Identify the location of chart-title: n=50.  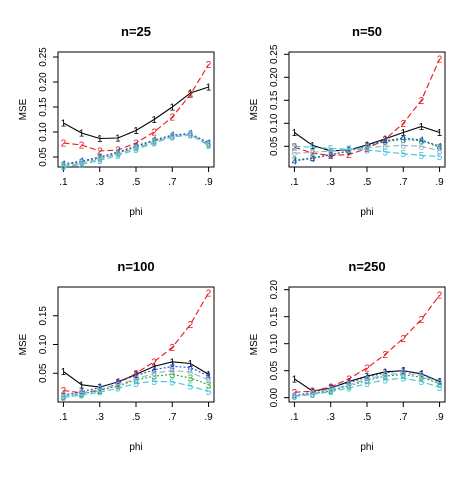
(367, 31).